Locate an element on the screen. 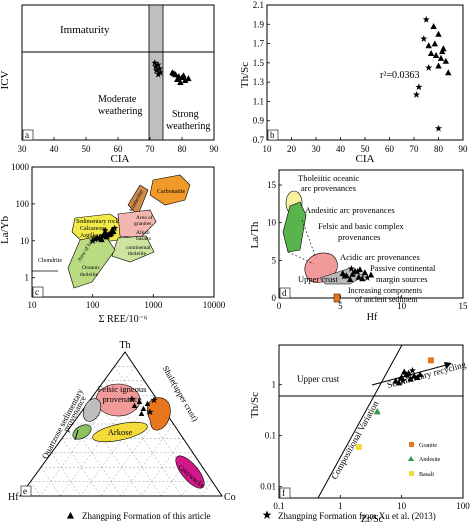  panel-e-letter-box is located at coordinates (26, 491).